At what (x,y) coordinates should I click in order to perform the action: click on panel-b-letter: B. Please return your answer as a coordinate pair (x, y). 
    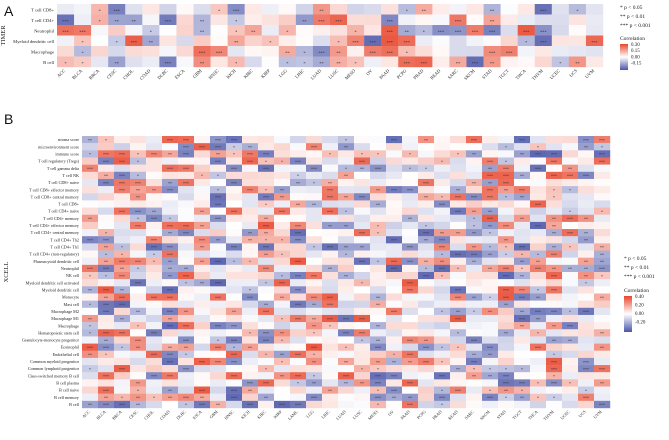
    Looking at the image, I should click on (8, 119).